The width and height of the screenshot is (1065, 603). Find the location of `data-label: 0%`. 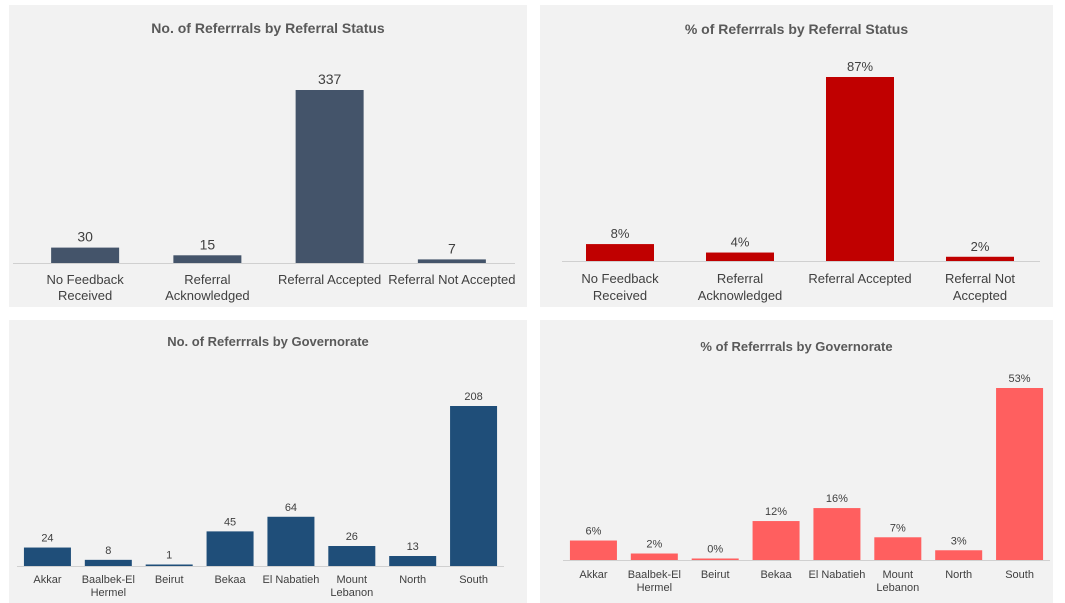

data-label: 0% is located at coordinates (715, 550).